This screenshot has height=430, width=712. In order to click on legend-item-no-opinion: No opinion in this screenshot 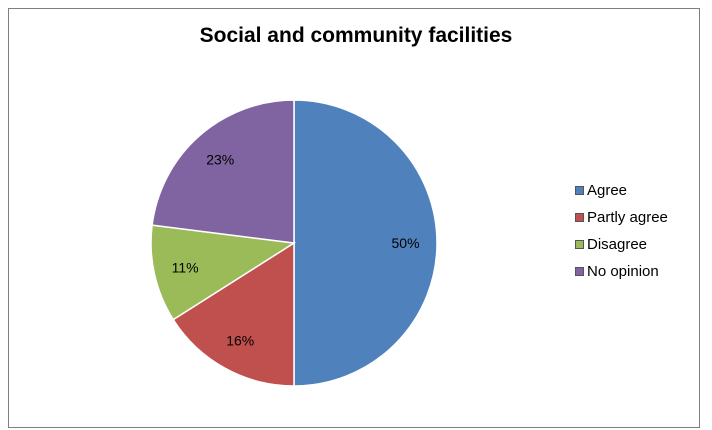, I will do `click(621, 271)`.